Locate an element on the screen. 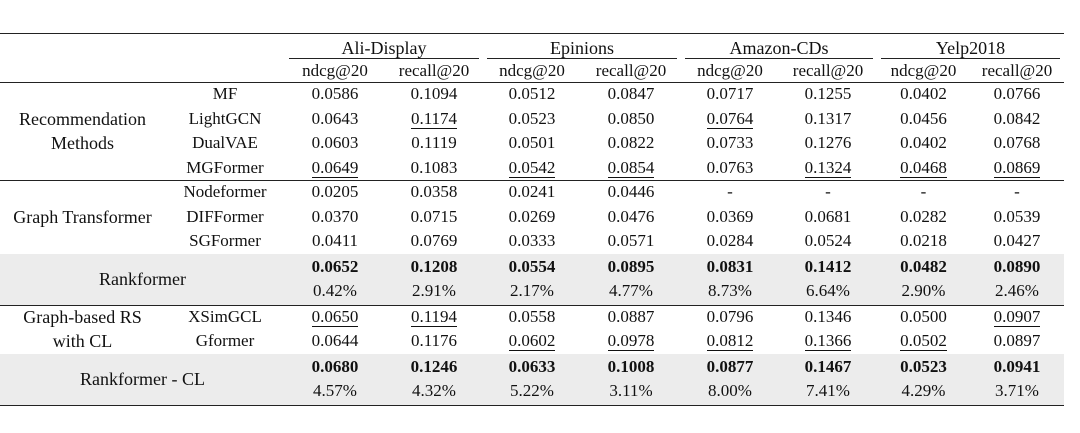  metric-value: 0.0269 is located at coordinates (532, 217).